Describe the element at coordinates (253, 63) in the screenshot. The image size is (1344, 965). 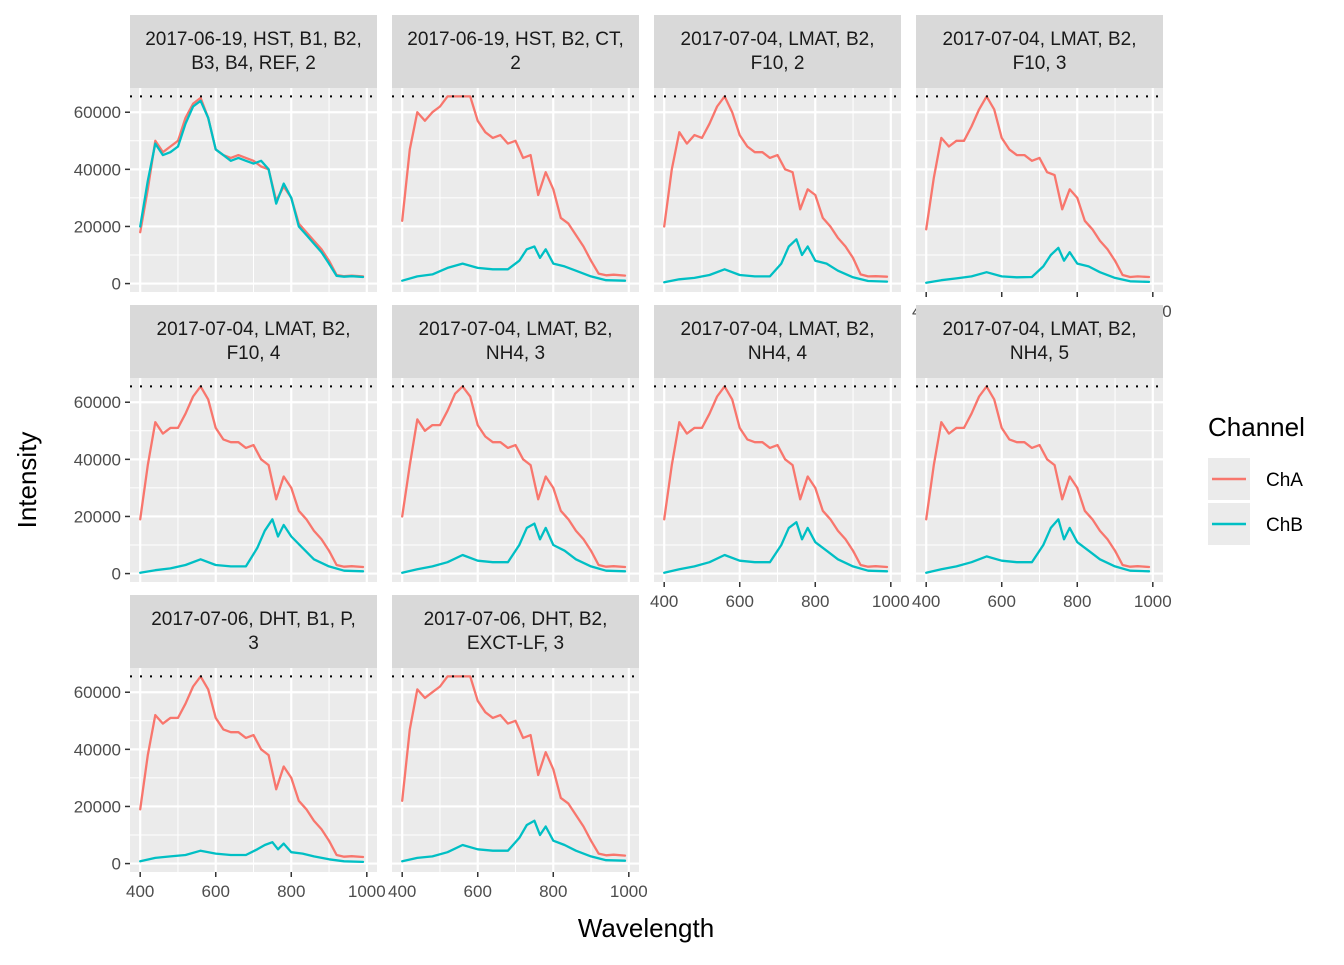
I see `facet-strip-label: B3, B4, REF, 2` at that location.